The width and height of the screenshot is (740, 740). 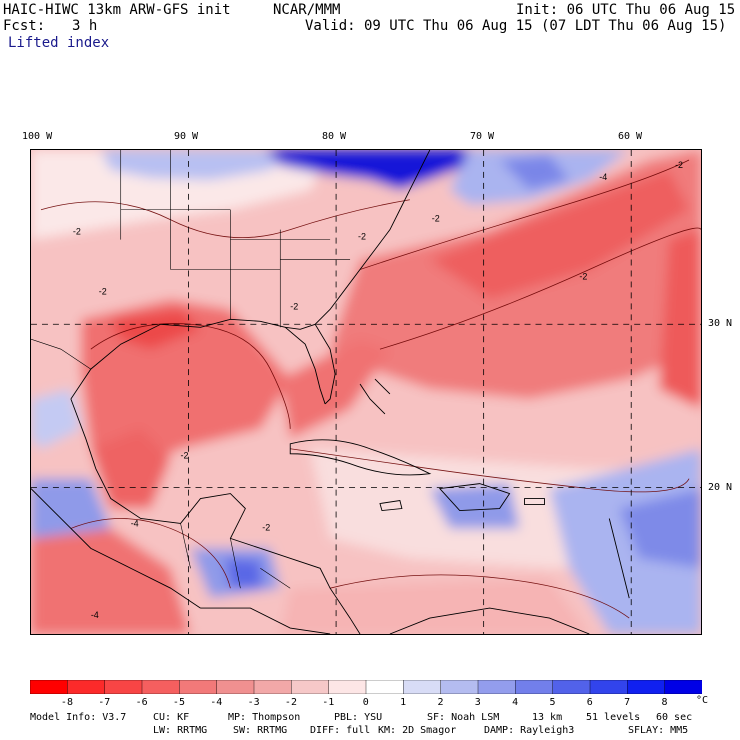 I want to click on field-red-atlantic-core, so click(x=559, y=234).